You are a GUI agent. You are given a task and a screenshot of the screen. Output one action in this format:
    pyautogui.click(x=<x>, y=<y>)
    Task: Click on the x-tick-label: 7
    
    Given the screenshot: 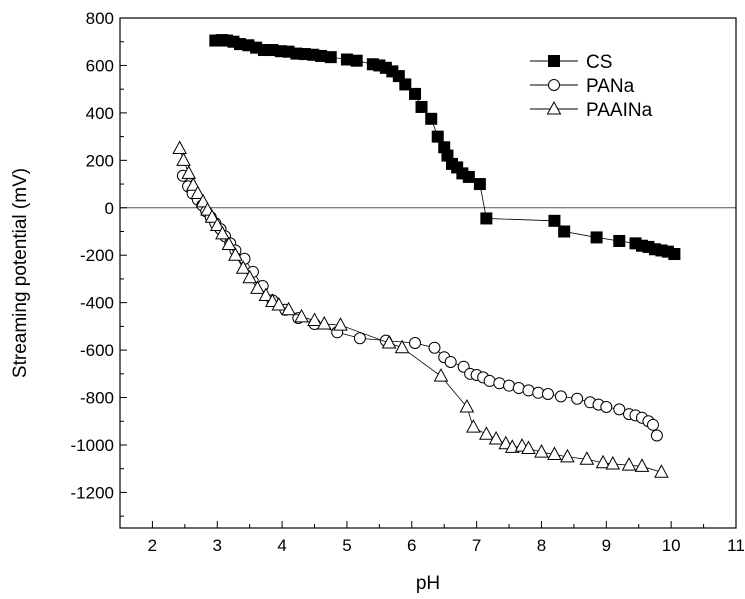 What is the action you would take?
    pyautogui.click(x=476, y=545)
    